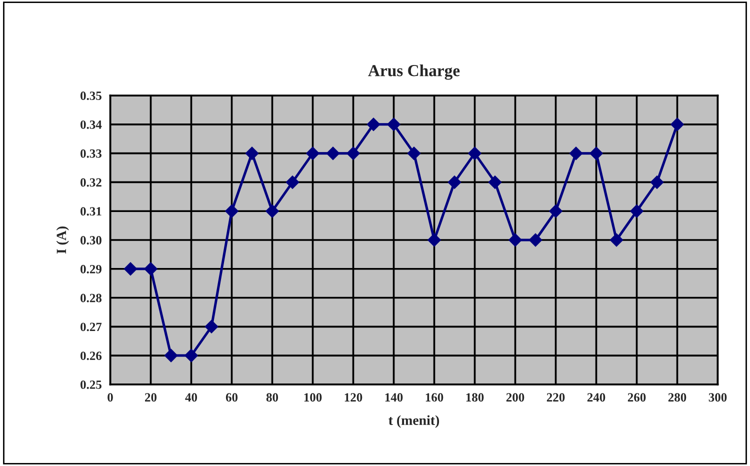 This screenshot has width=750, height=466. I want to click on y-tick-label: 0.32, so click(91, 182).